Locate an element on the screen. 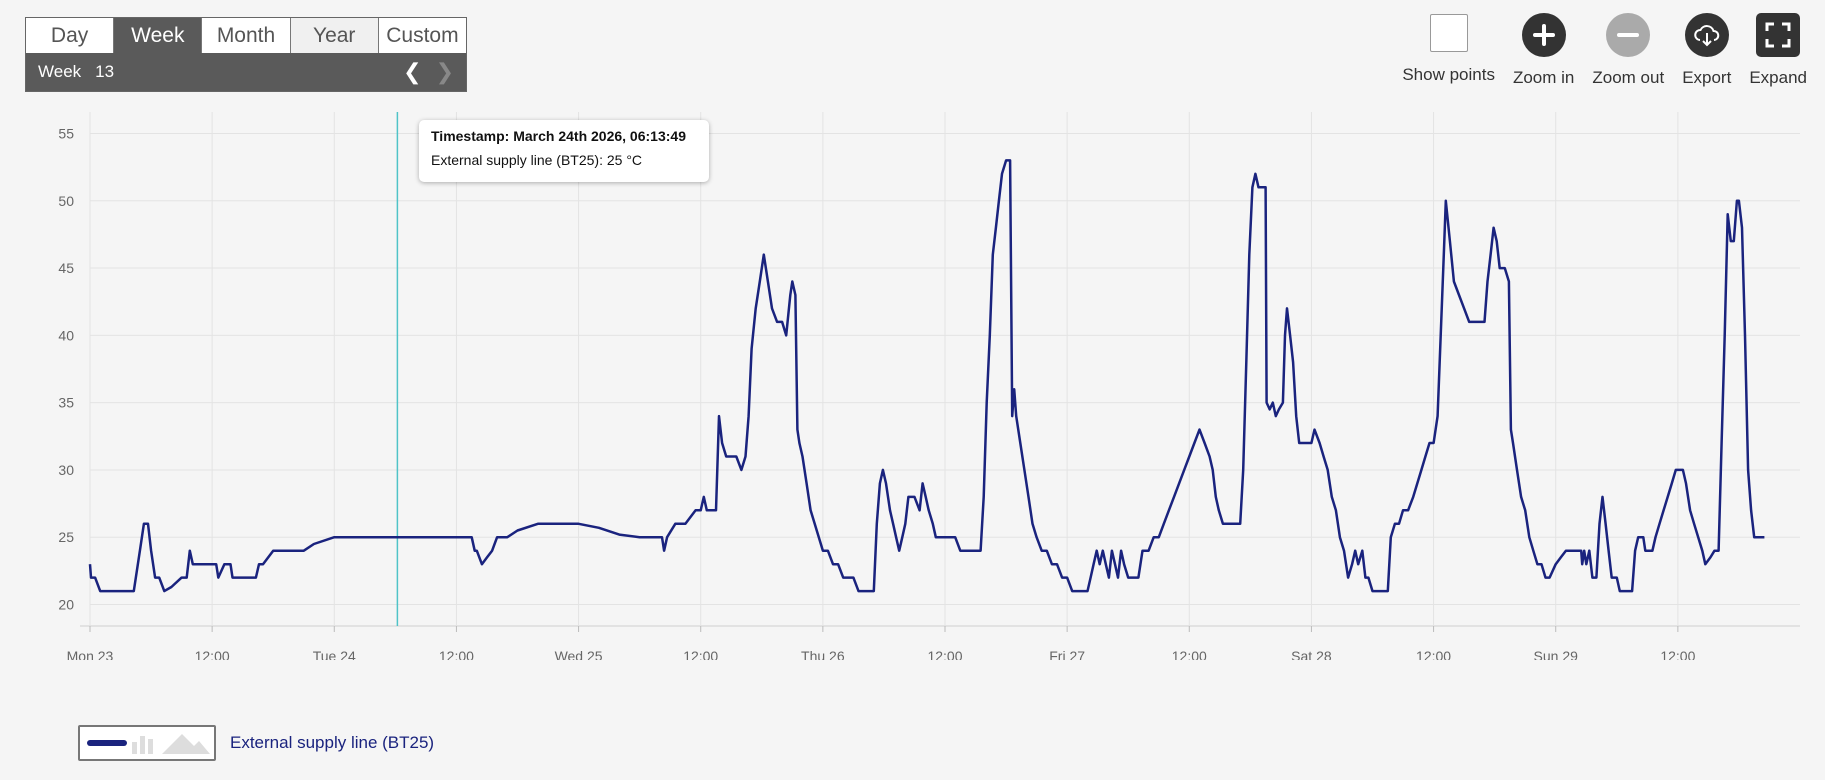  y-tick-label: 55 is located at coordinates (66, 133).